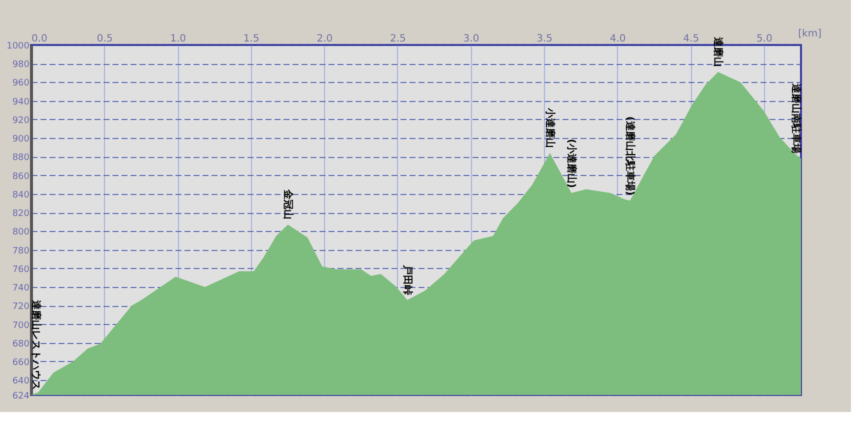 The height and width of the screenshot is (423, 859). I want to click on y-tick-label: 624, so click(21, 397).